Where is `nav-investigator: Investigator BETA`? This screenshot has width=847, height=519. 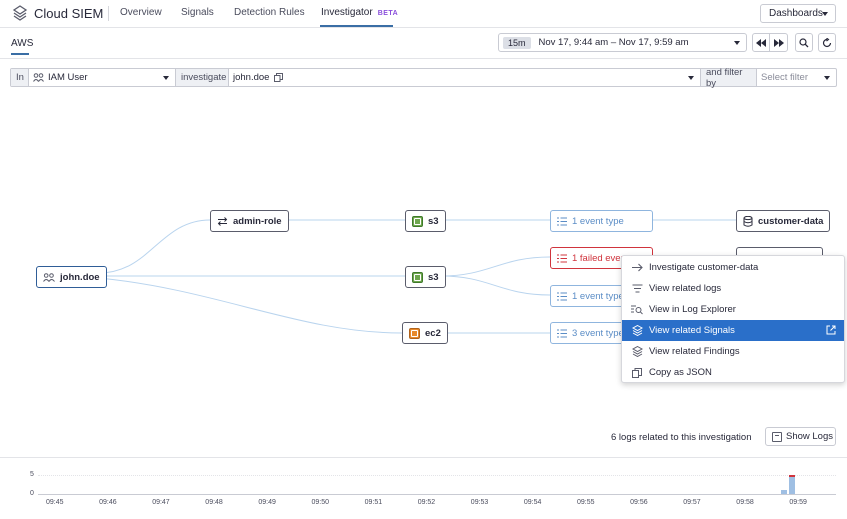
nav-investigator: Investigator BETA is located at coordinates (359, 12).